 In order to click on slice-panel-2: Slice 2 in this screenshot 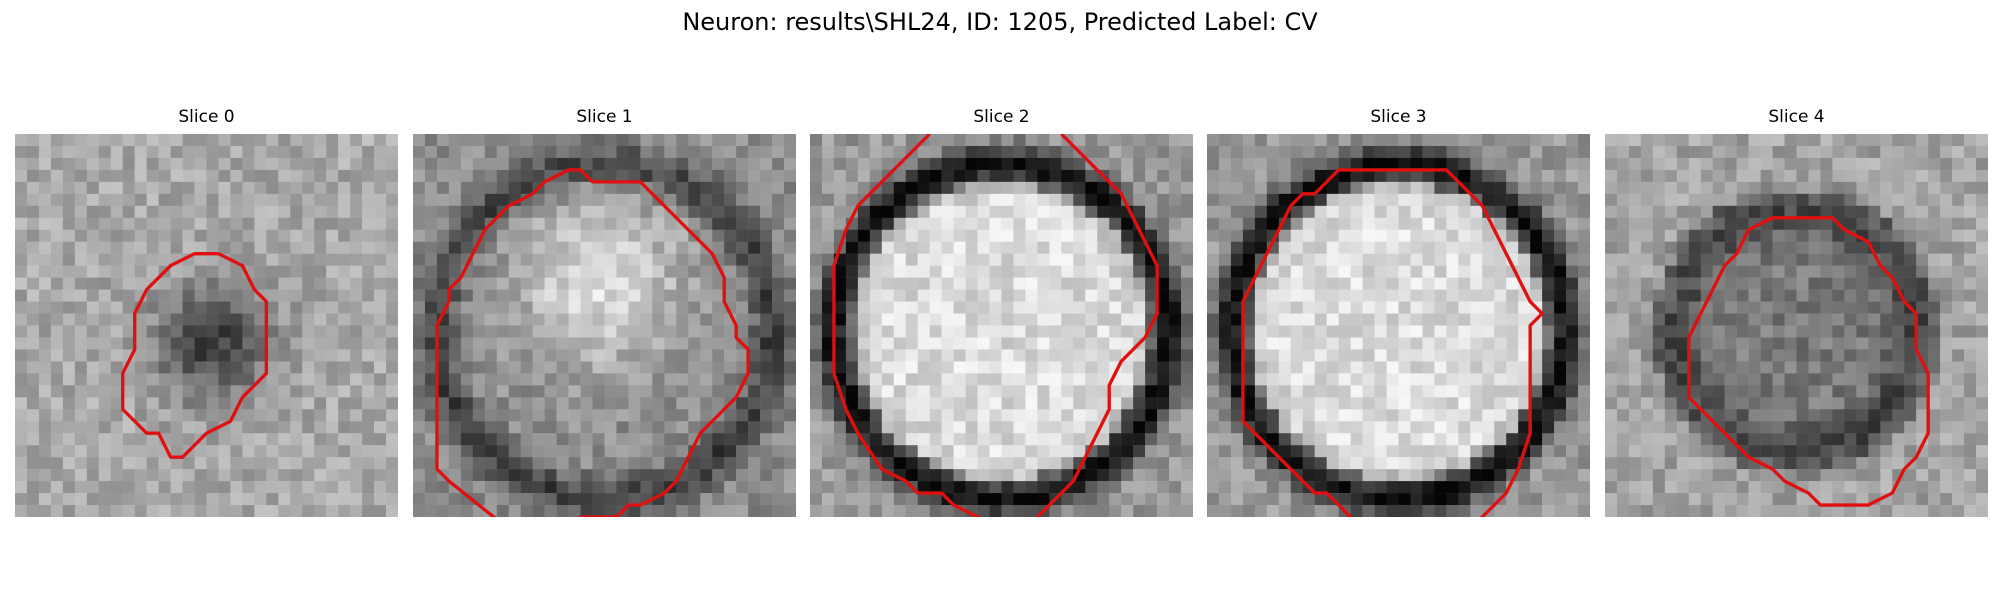, I will do `click(1001, 311)`.